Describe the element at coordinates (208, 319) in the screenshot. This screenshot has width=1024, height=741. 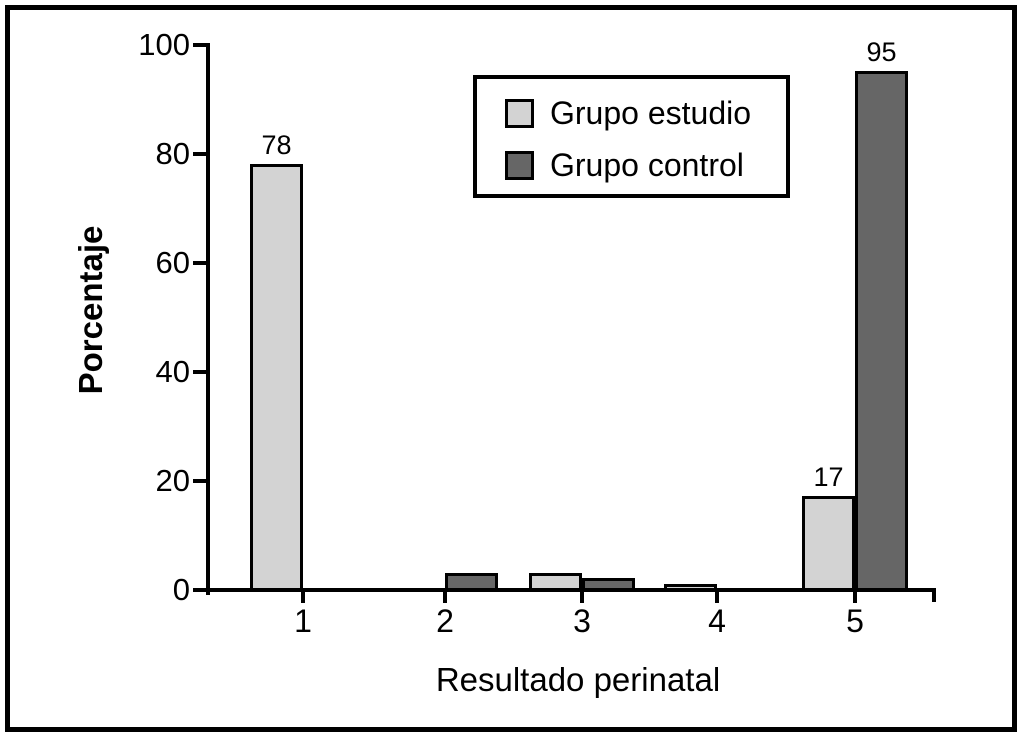
I see `y-axis-line` at that location.